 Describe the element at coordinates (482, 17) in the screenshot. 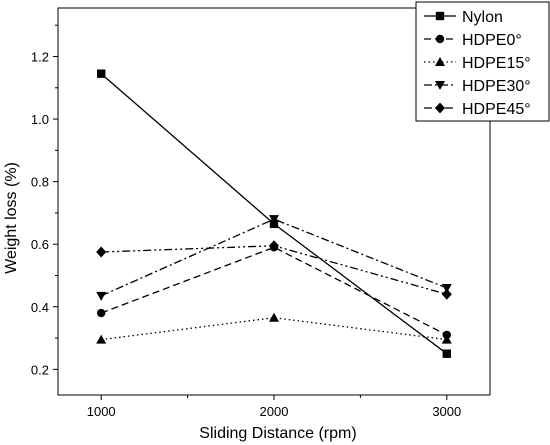

I see `legend-label: Nylon` at that location.